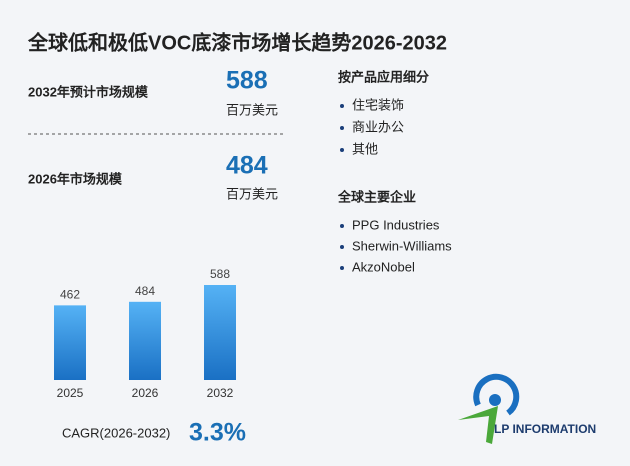 The height and width of the screenshot is (466, 630). What do you see at coordinates (365, 148) in the screenshot?
I see `list-item: 其他` at bounding box center [365, 148].